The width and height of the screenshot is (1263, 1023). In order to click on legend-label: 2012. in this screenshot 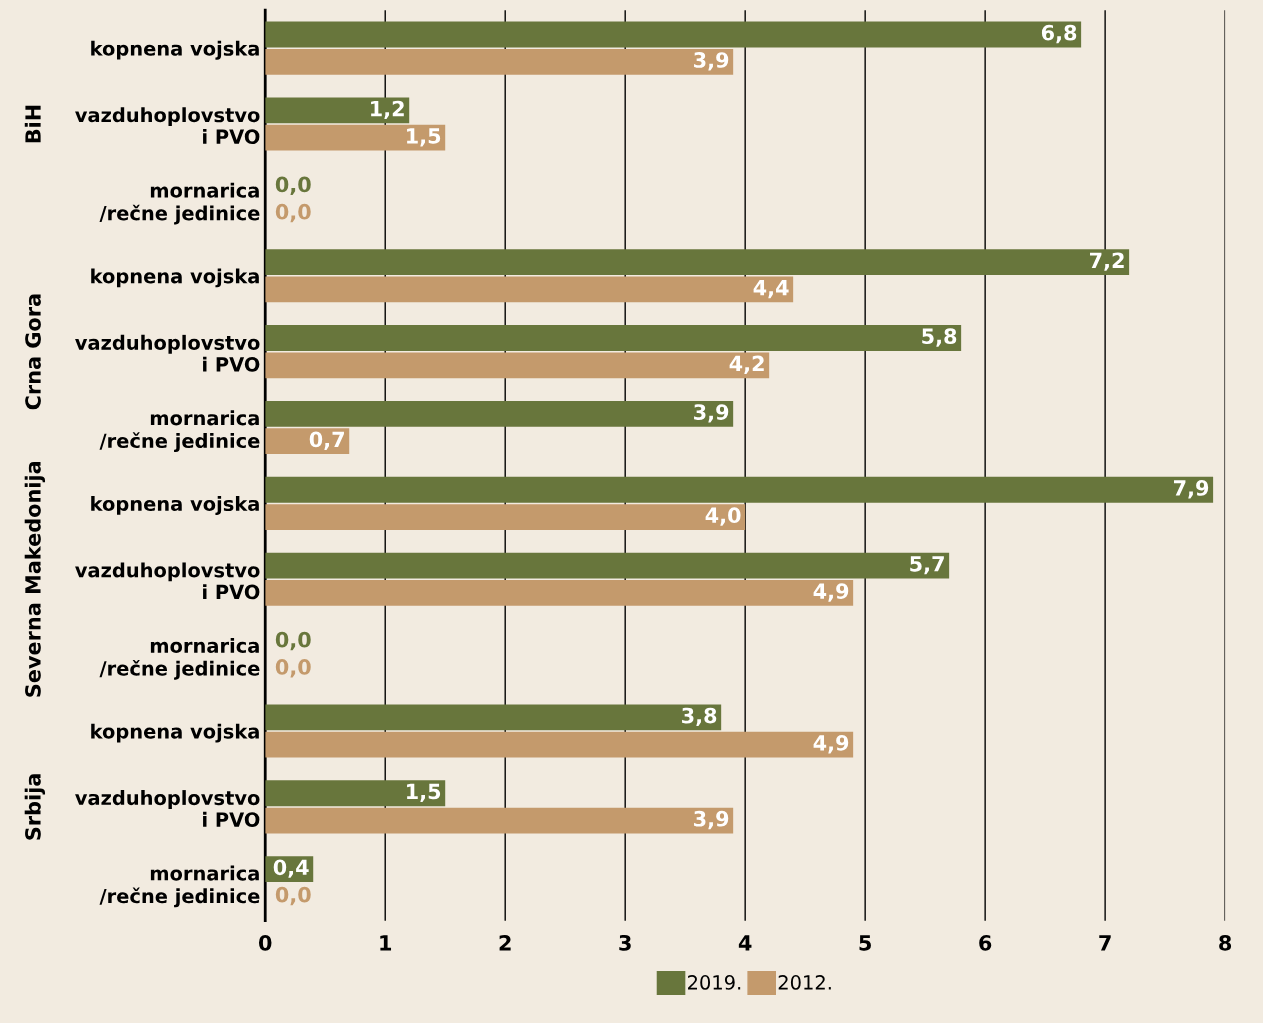, I will do `click(804, 982)`.